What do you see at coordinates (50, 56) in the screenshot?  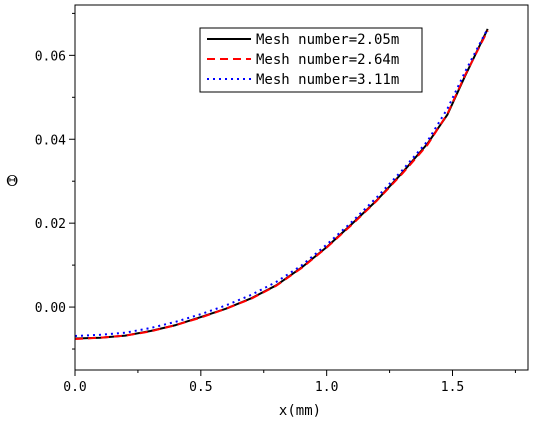 I see `y-tick-label: 0.06` at bounding box center [50, 56].